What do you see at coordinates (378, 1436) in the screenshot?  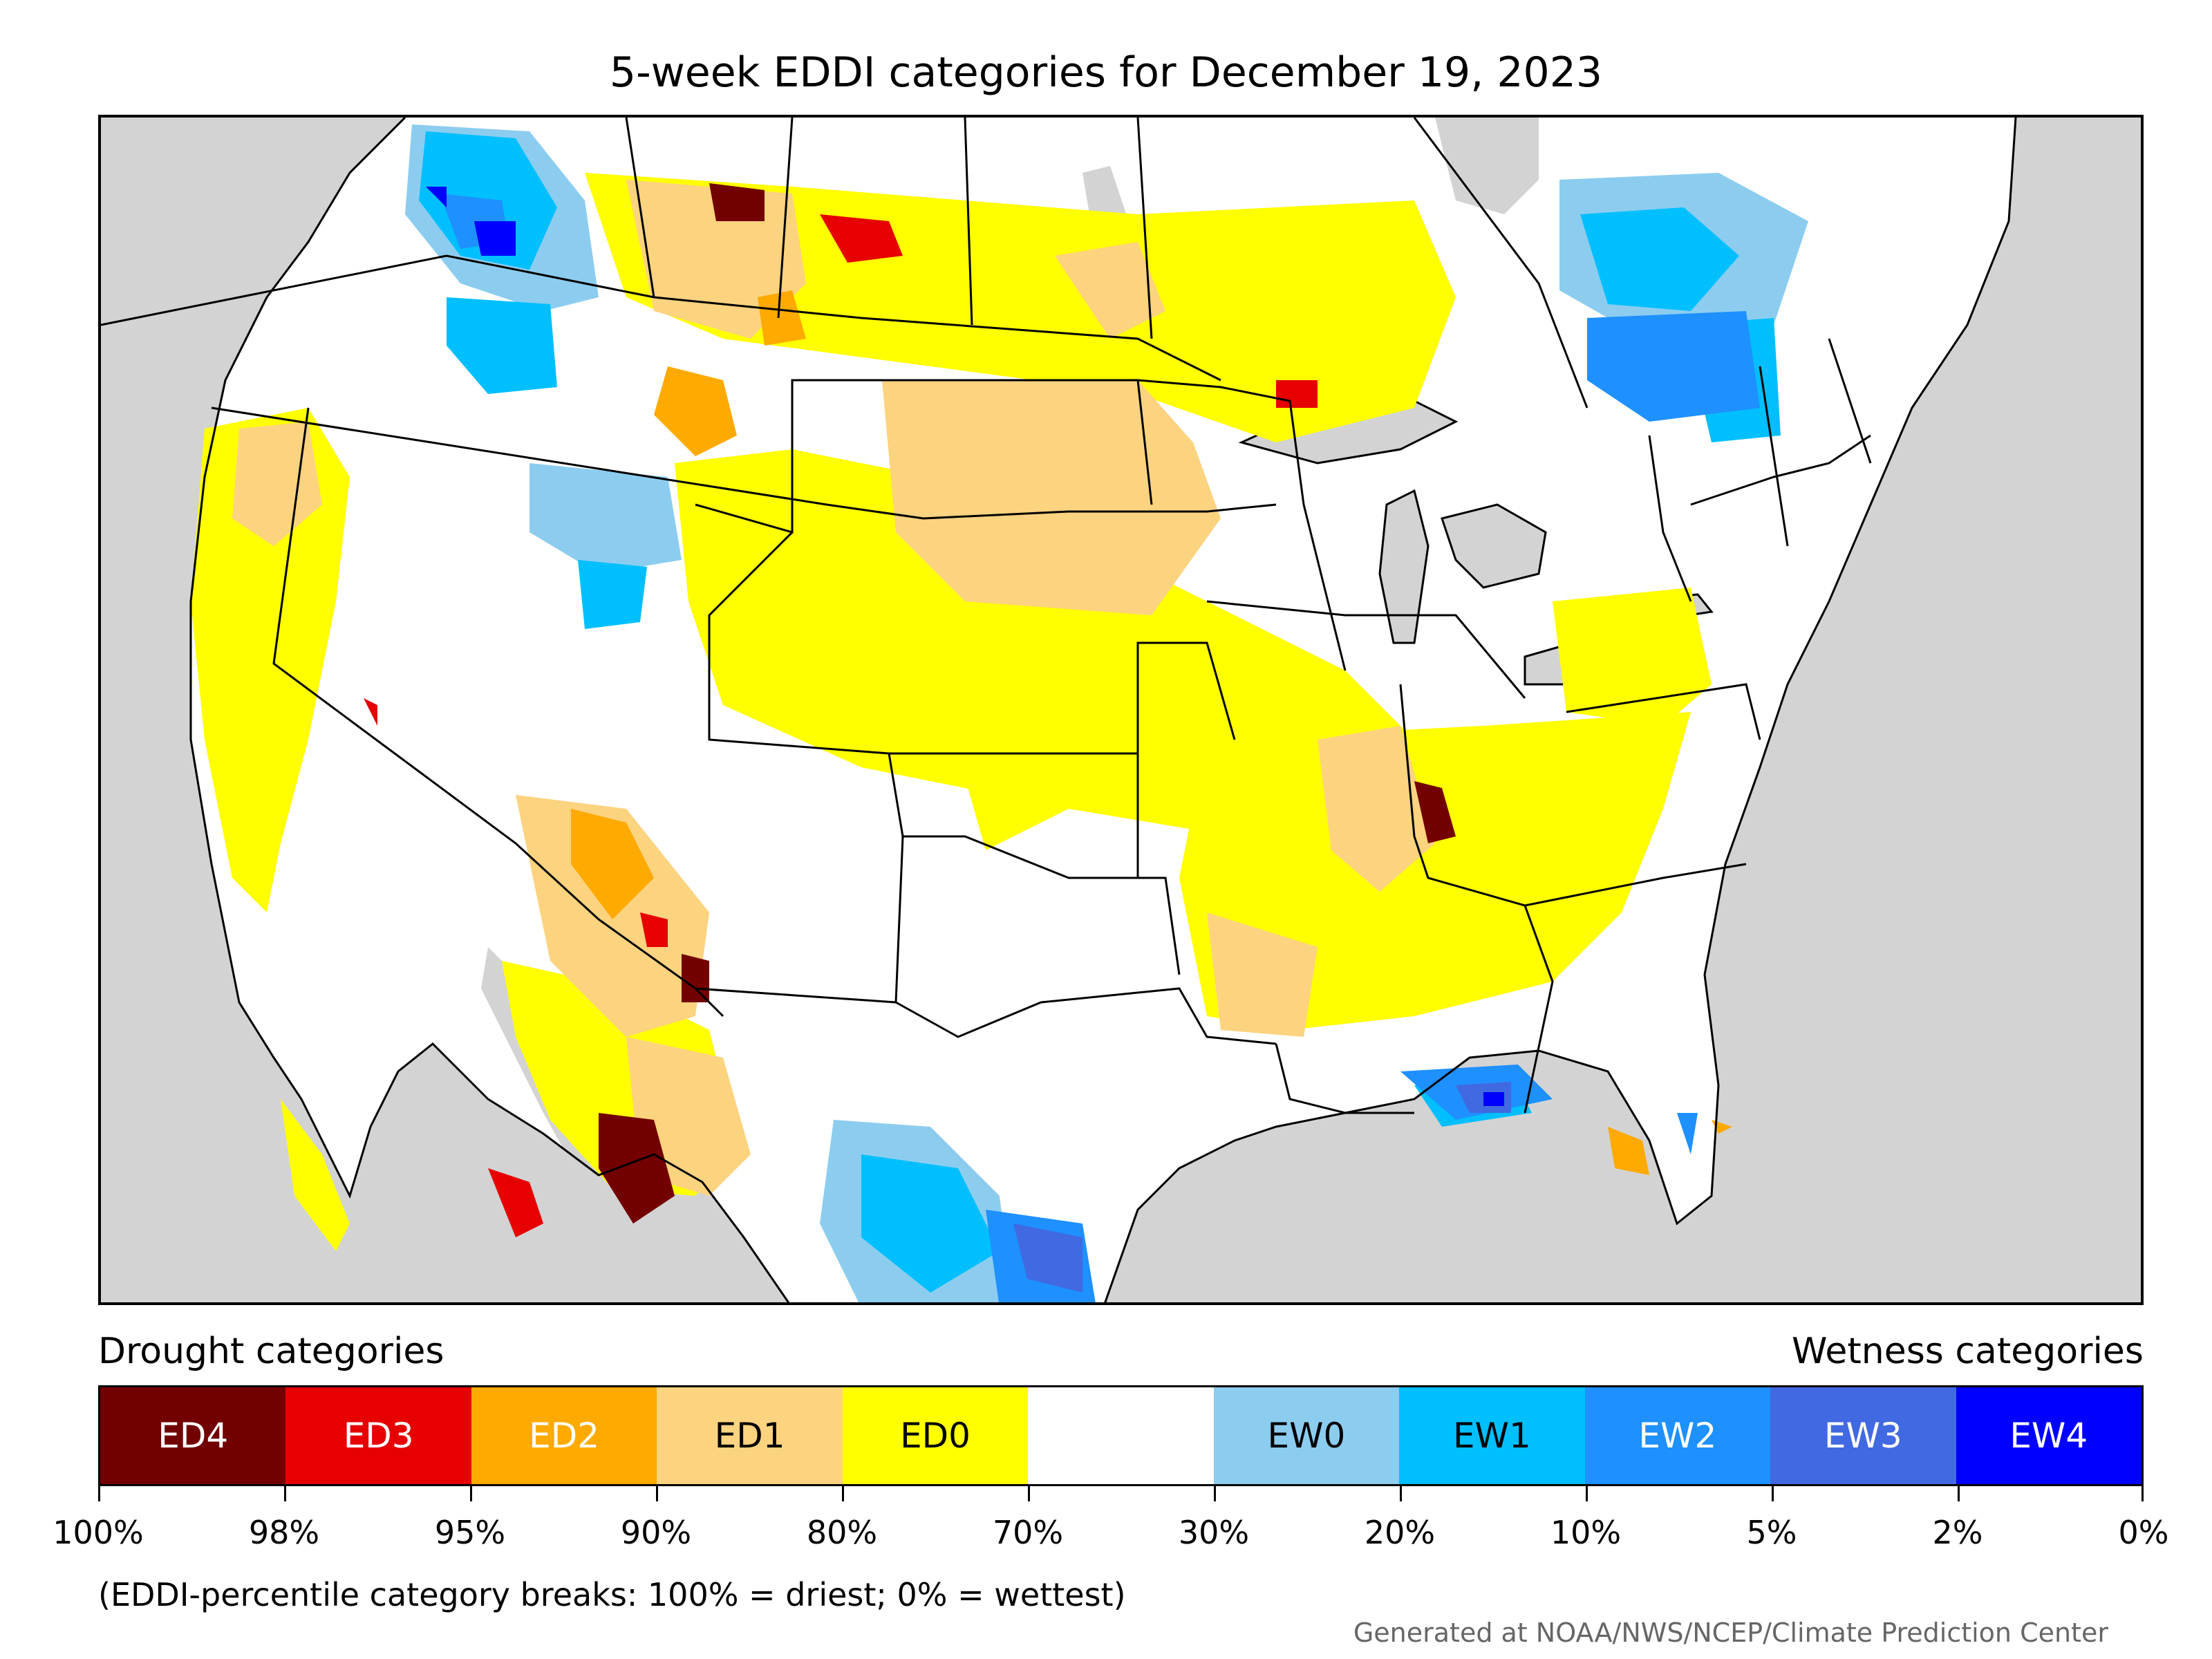 I see `category-cell-ed3: ED3` at bounding box center [378, 1436].